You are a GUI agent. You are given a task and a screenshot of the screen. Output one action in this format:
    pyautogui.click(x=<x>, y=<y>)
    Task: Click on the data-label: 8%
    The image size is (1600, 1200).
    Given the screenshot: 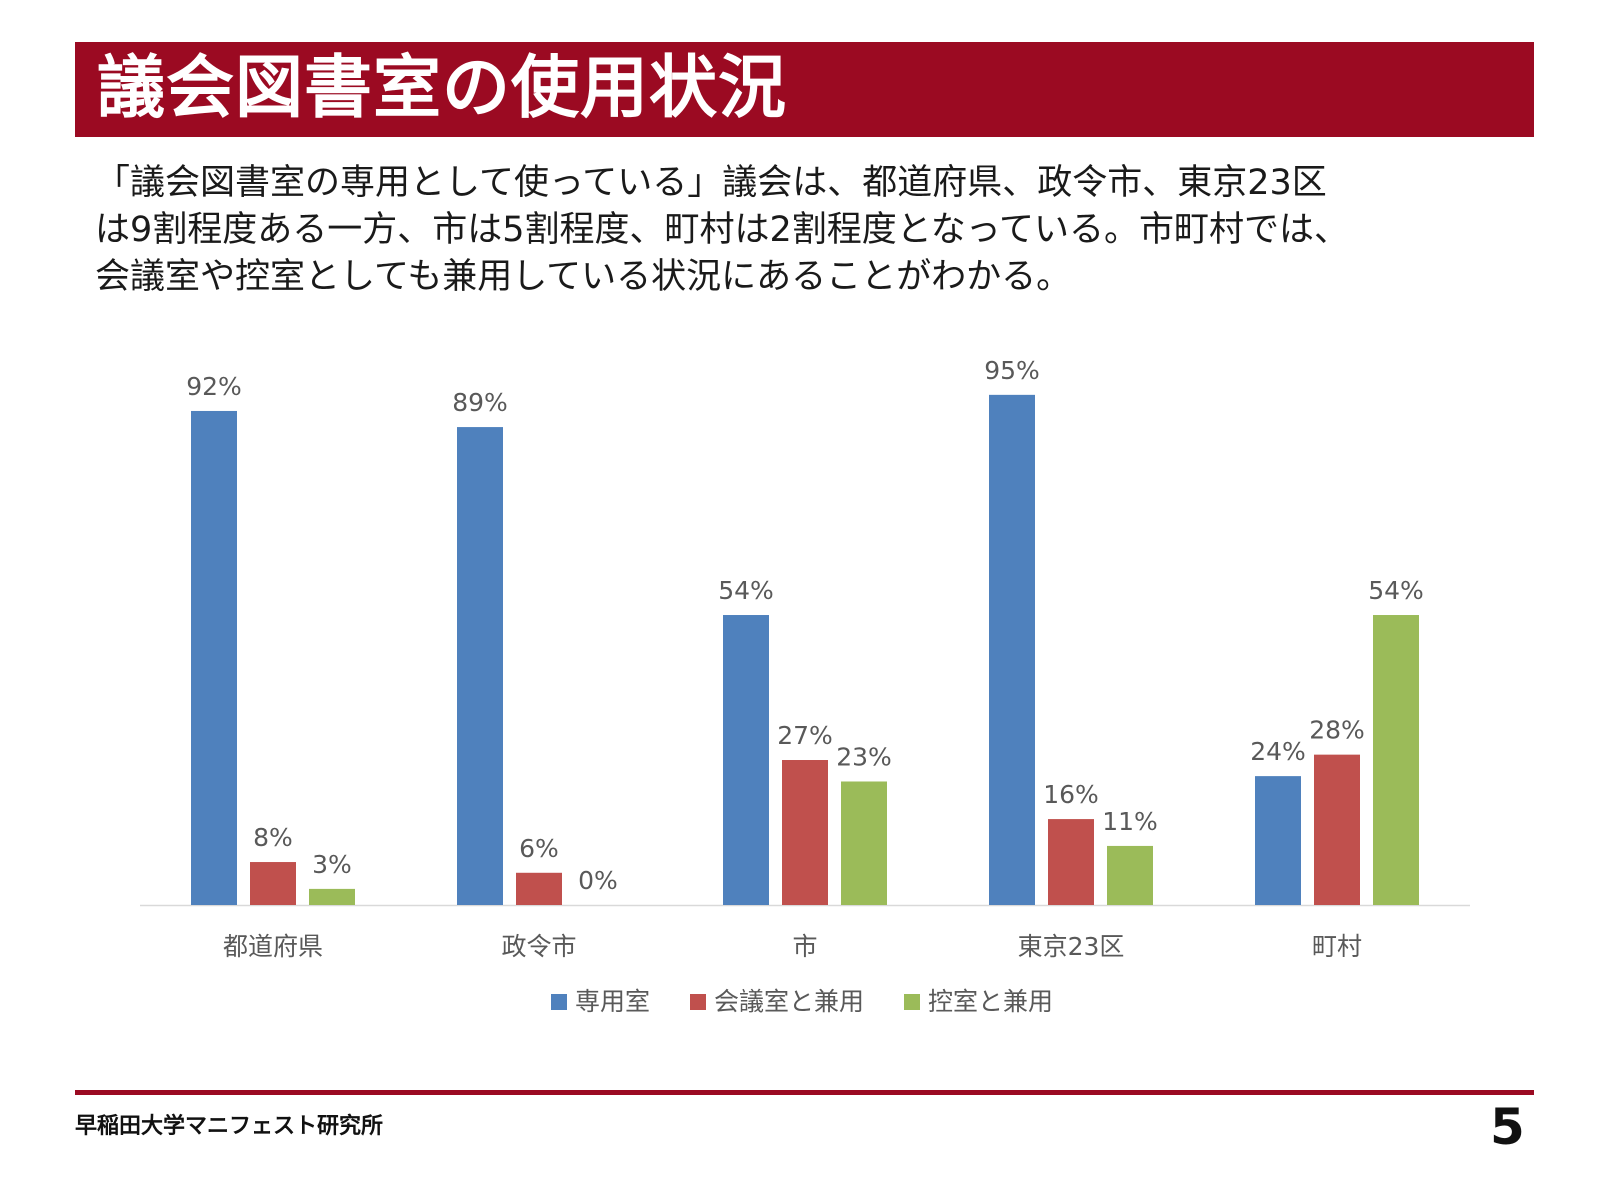 What is the action you would take?
    pyautogui.click(x=273, y=837)
    